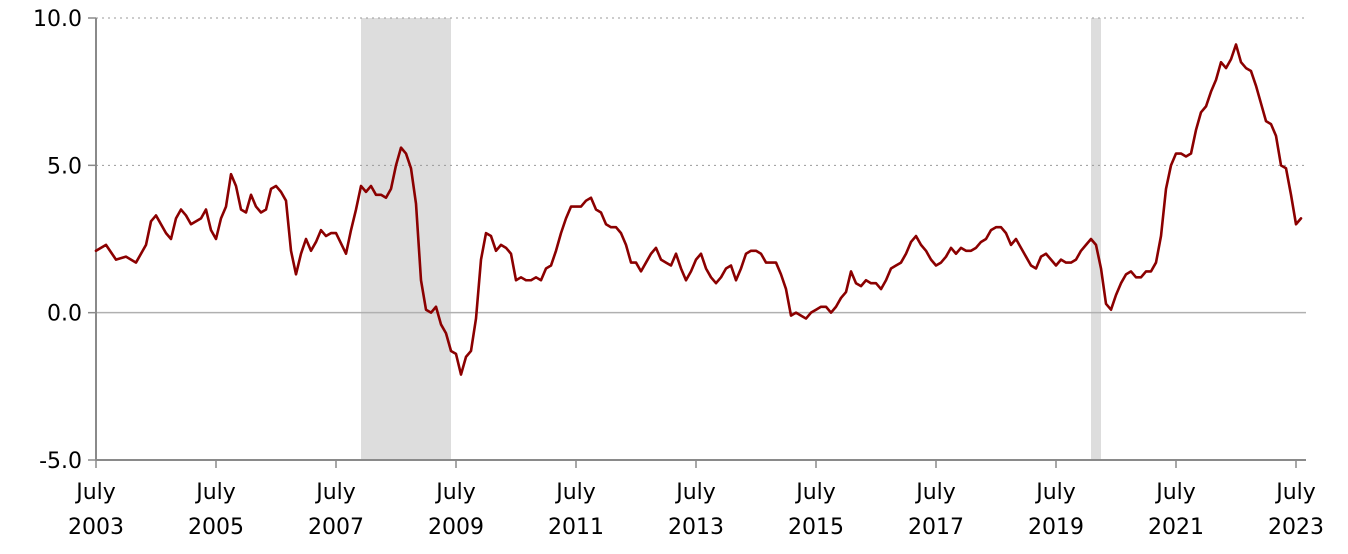 The height and width of the screenshot is (554, 1348). What do you see at coordinates (96, 527) in the screenshot?
I see `x-tick-label-year: 2003` at bounding box center [96, 527].